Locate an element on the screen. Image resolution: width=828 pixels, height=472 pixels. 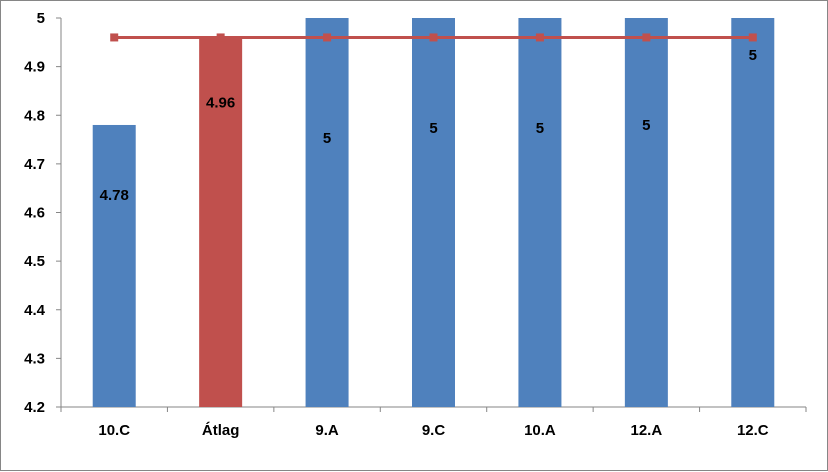
data-label: 4.96 is located at coordinates (220, 102).